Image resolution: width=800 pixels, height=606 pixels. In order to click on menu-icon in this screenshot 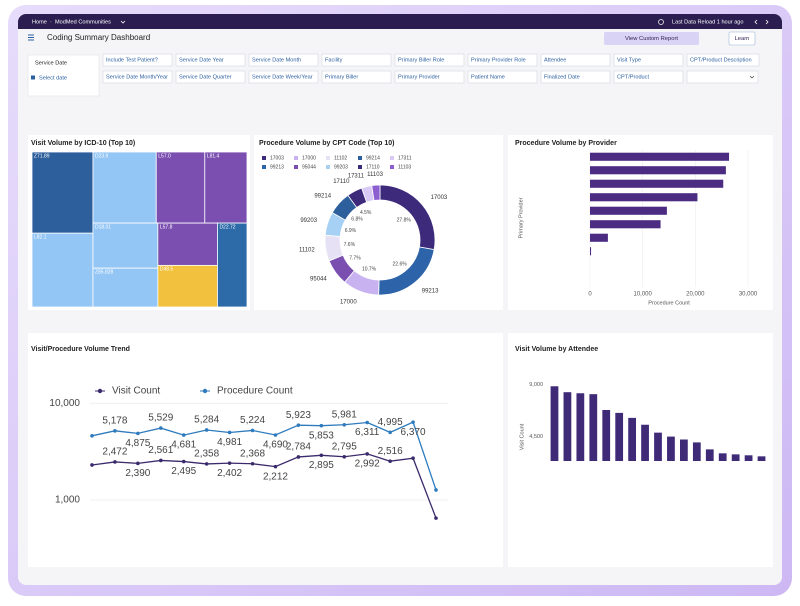, I will do `click(31, 37)`.